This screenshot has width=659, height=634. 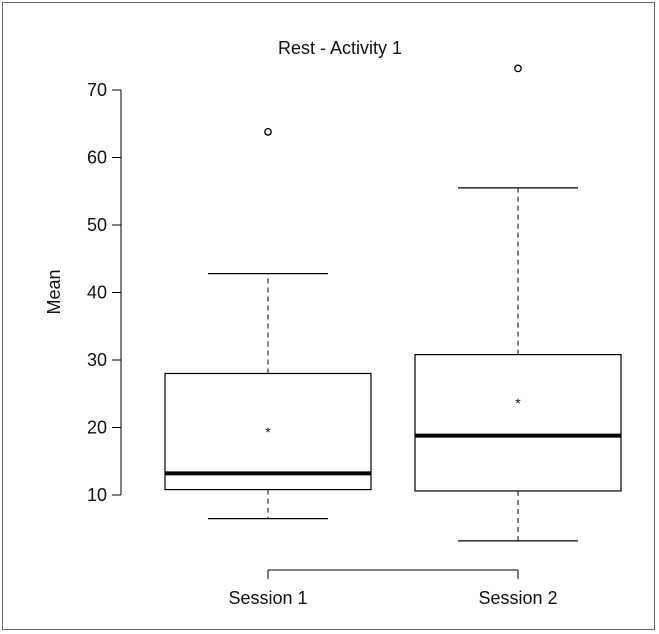 What do you see at coordinates (97, 360) in the screenshot?
I see `y-tick-label: 30` at bounding box center [97, 360].